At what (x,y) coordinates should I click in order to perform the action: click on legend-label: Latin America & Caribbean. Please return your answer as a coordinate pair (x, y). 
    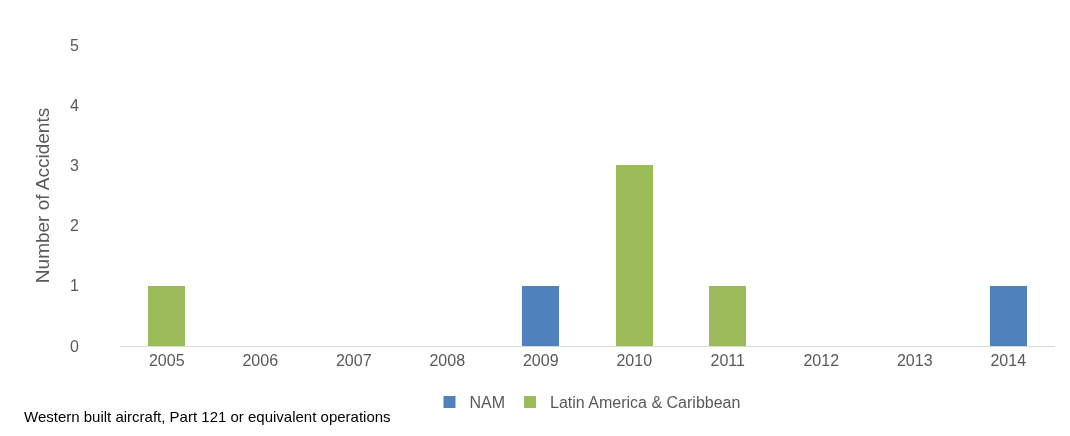
    Looking at the image, I should click on (645, 403).